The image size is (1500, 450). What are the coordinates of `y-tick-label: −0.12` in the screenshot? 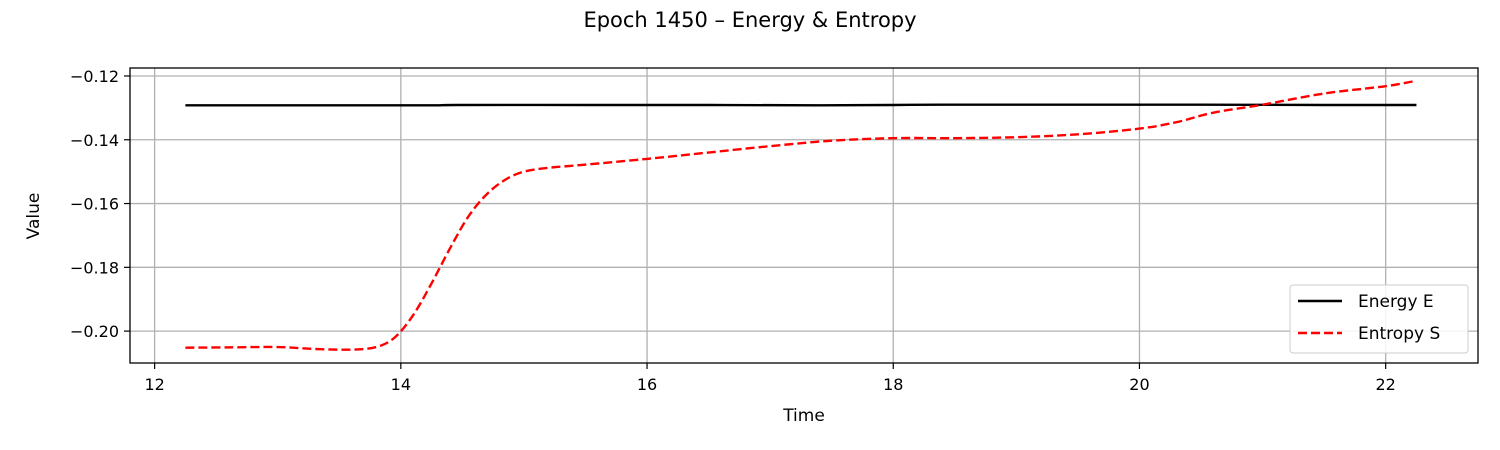 It's located at (94, 76).